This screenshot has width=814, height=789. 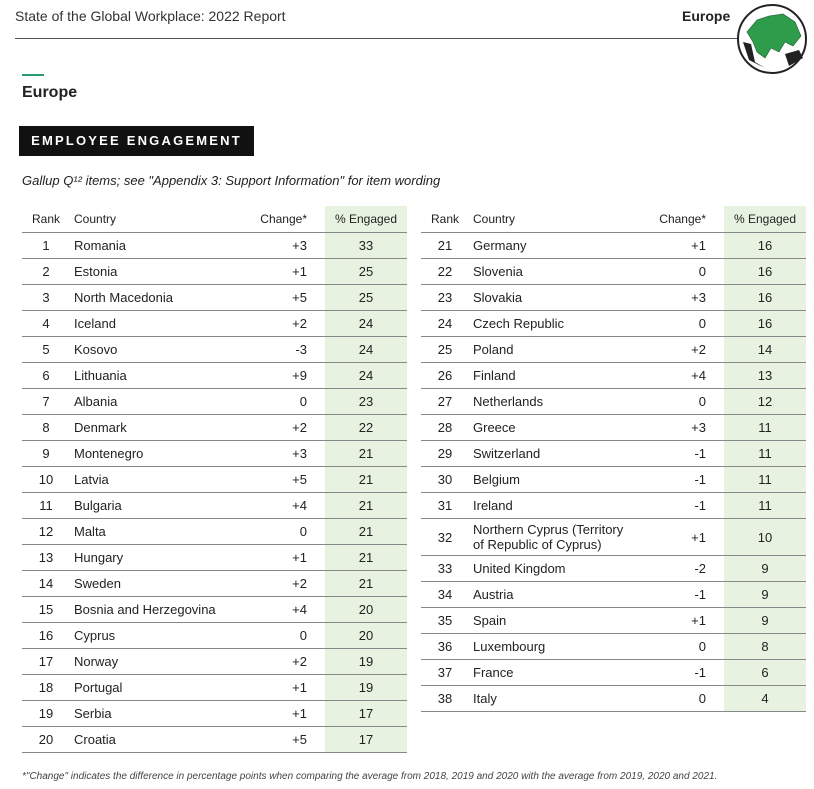 What do you see at coordinates (155, 401) in the screenshot?
I see `country-cell: Albania` at bounding box center [155, 401].